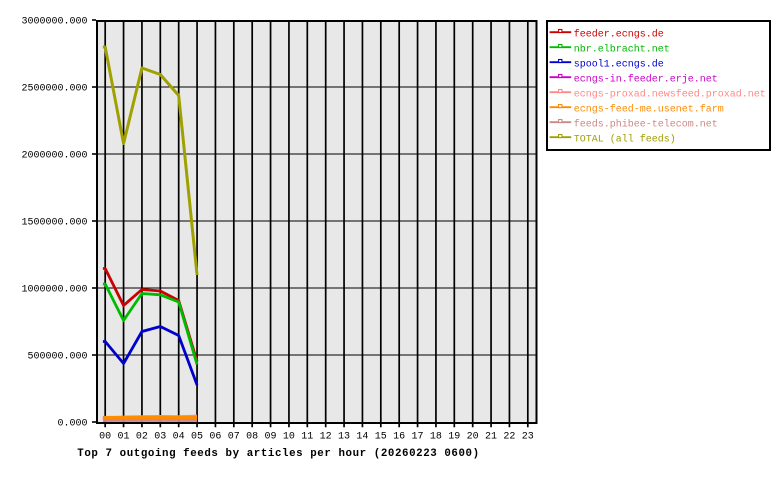  What do you see at coordinates (234, 437) in the screenshot?
I see `svg-text: 07` at bounding box center [234, 437].